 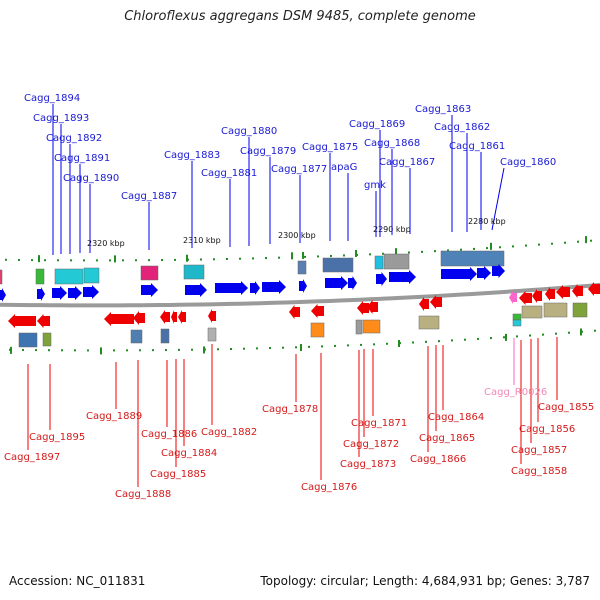 What do you see at coordinates (229, 173) in the screenshot?
I see `forward-gene-label: Cagg_1881` at bounding box center [229, 173].